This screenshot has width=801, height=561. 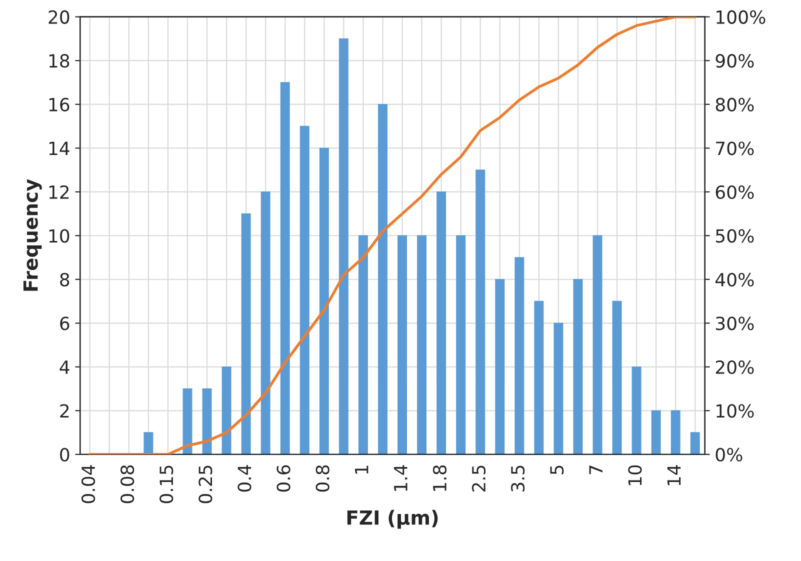 I want to click on x-tick-label: 0.4, so click(x=245, y=478).